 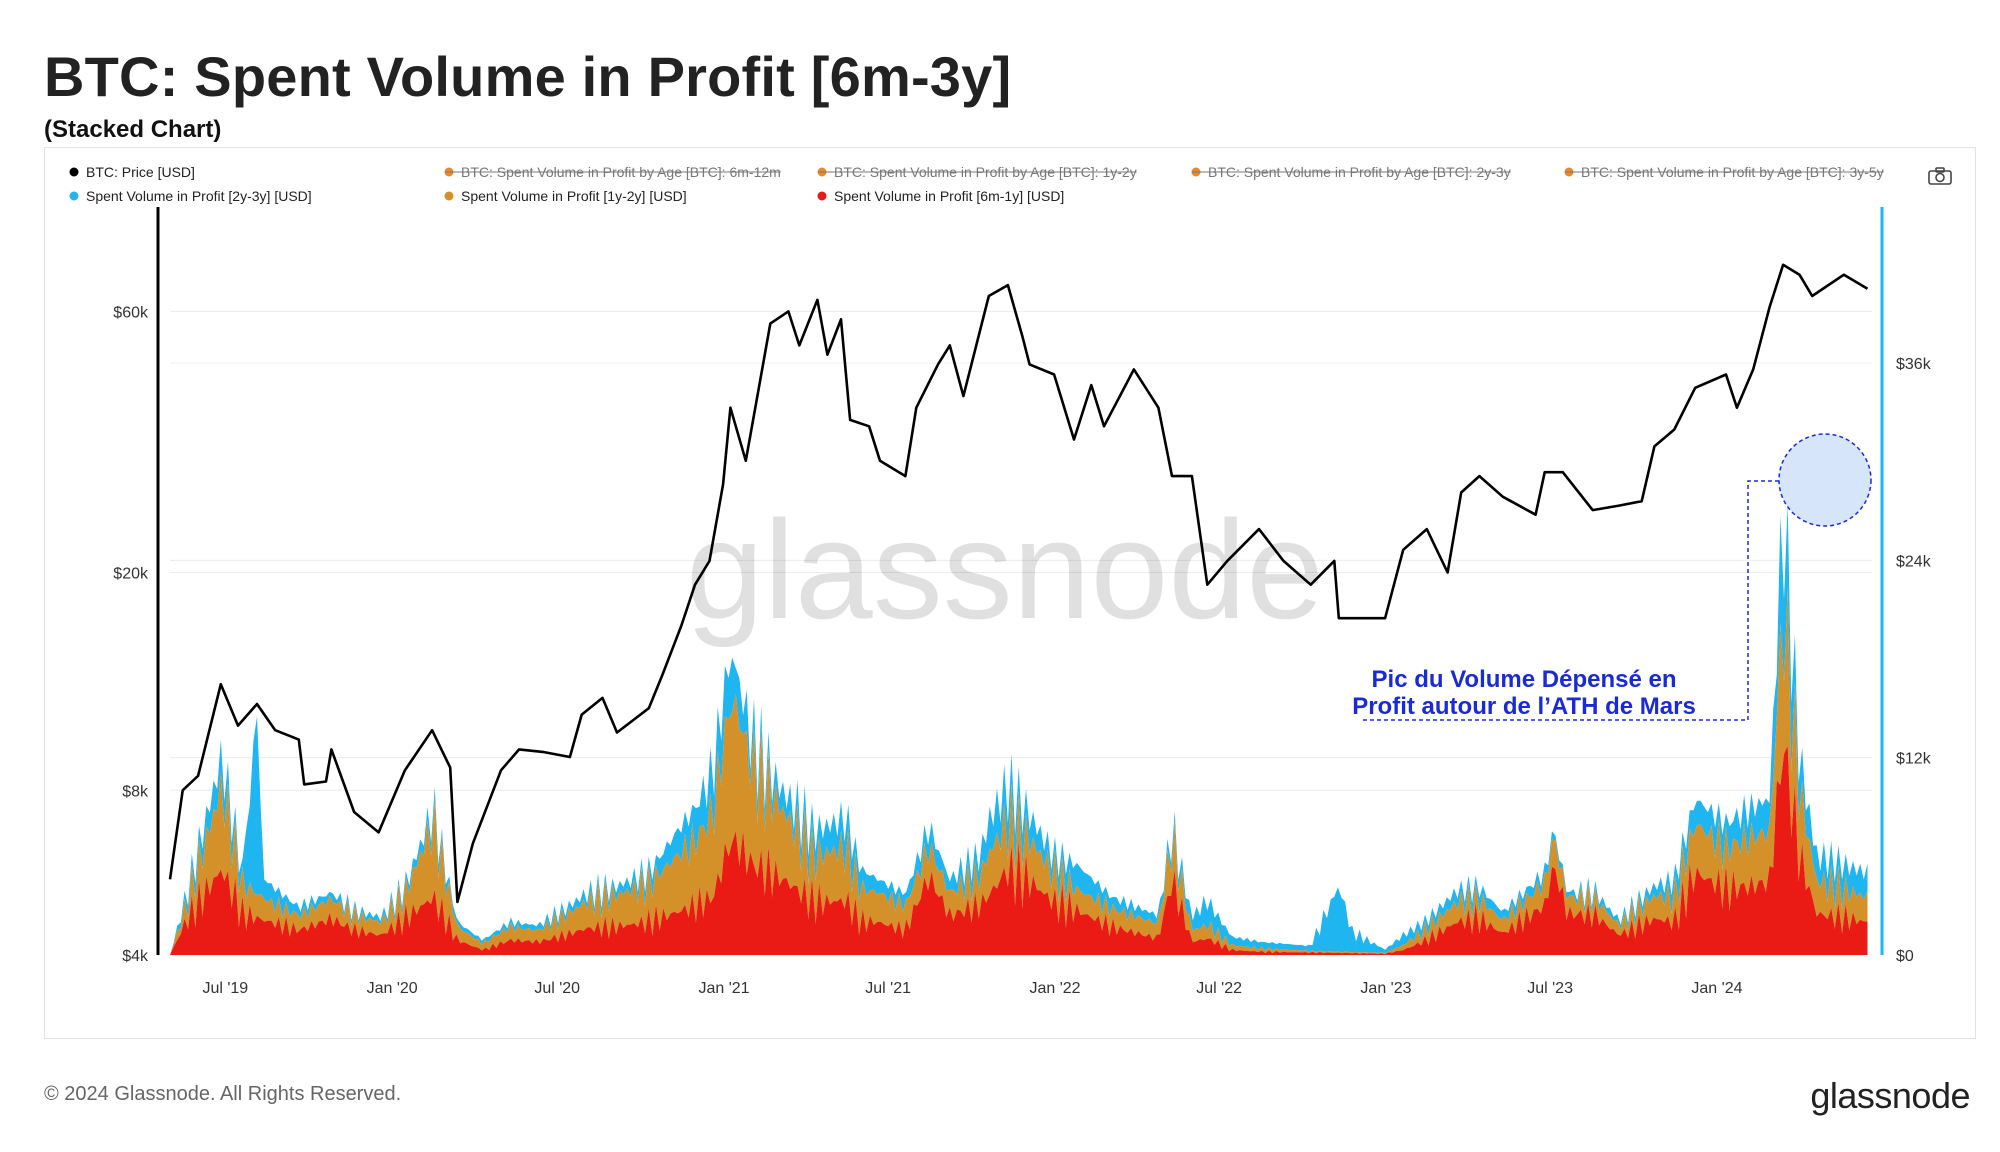 What do you see at coordinates (225, 988) in the screenshot?
I see `x-tick-label: Jul '19` at bounding box center [225, 988].